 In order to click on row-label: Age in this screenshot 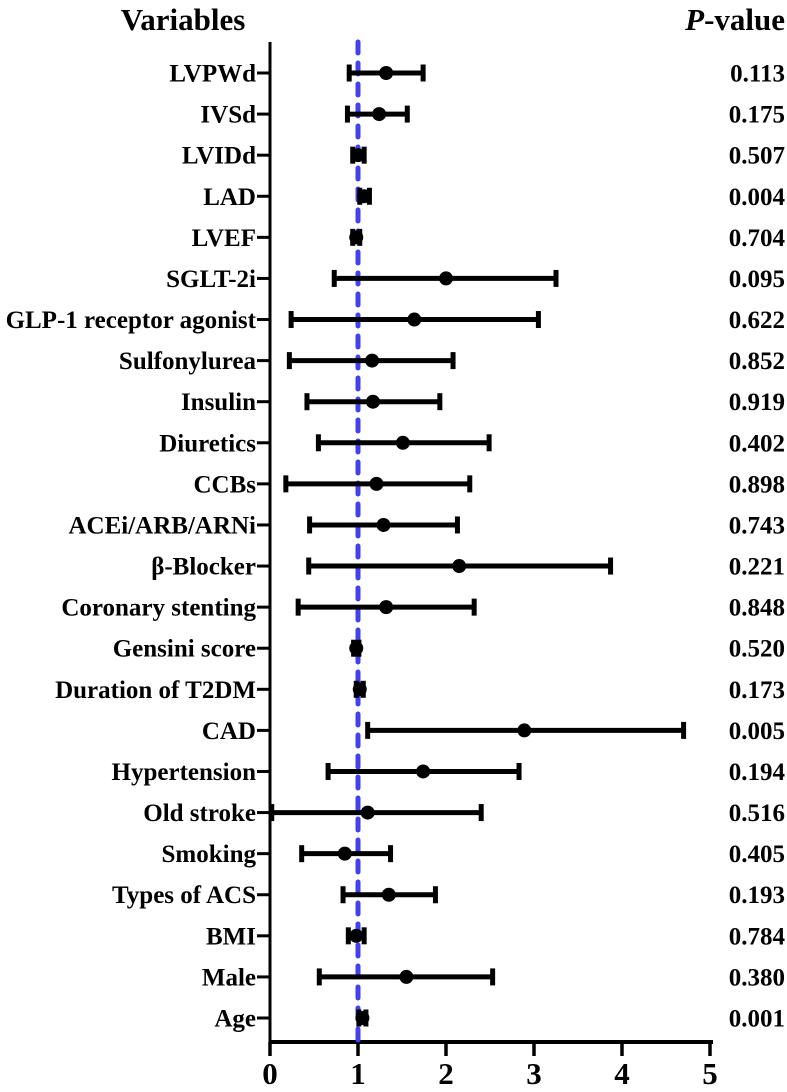, I will do `click(235, 1019)`.